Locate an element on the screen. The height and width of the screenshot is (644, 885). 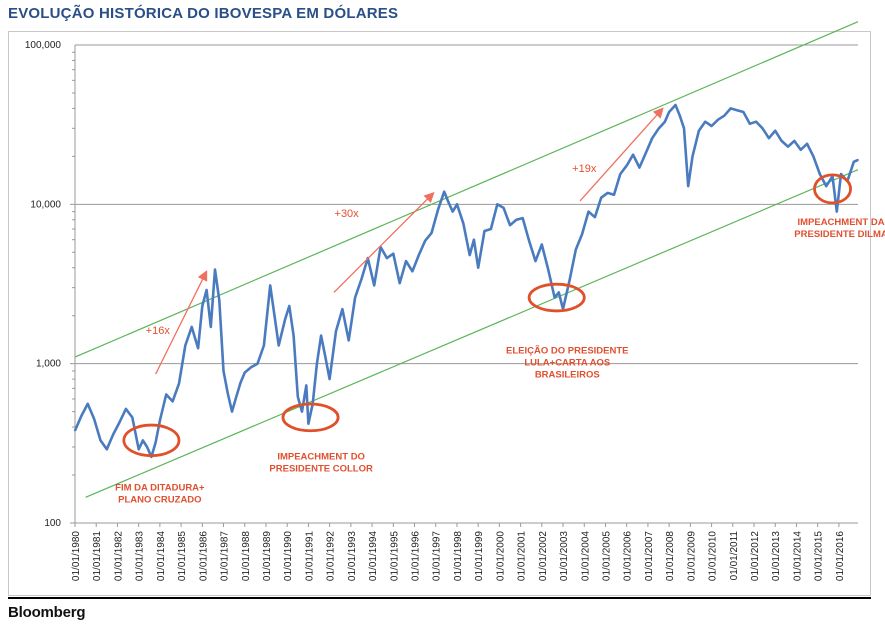
event-annotation: IMPEACHMENT DA PRESIDENTE DILMA is located at coordinates (839, 228).